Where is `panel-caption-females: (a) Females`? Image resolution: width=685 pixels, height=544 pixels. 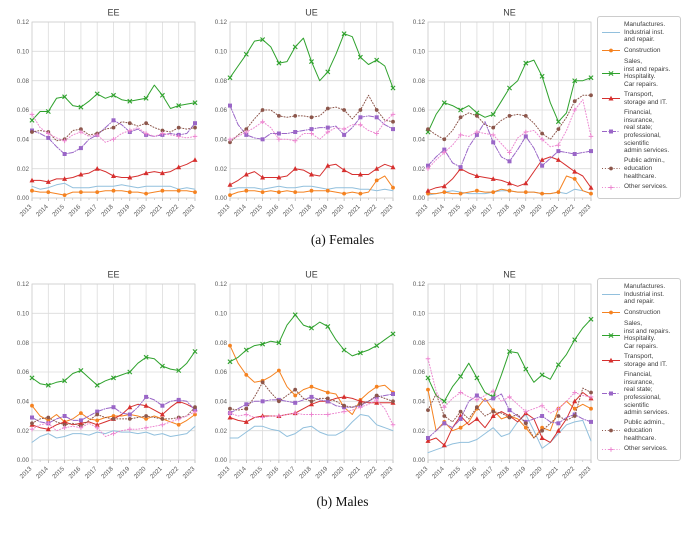 panel-caption-females: (a) Females is located at coordinates (342, 239).